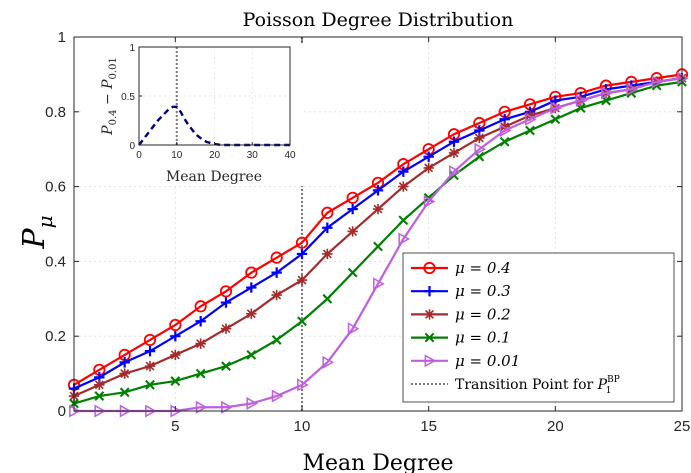 This screenshot has height=473, width=691. Describe the element at coordinates (177, 155) in the screenshot. I see `inset-x-tick-label: 10` at that location.